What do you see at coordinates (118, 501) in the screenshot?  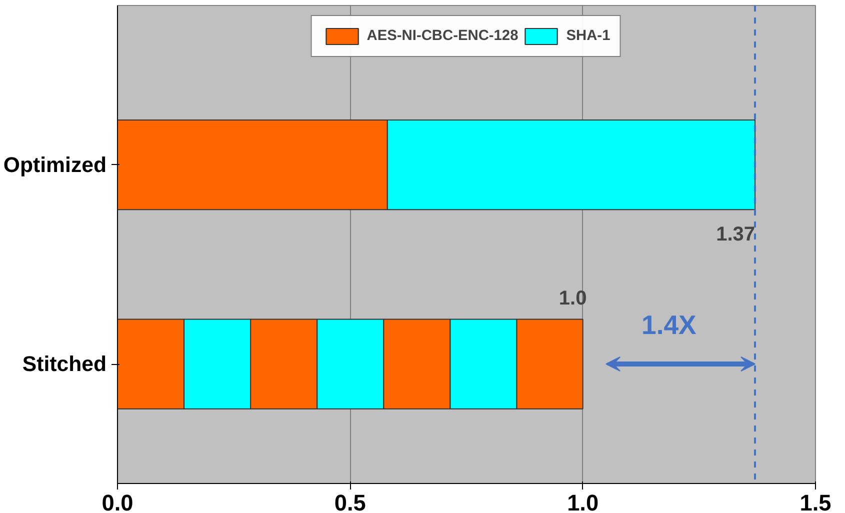 I see `x-tick-label: 0.0` at bounding box center [118, 501].